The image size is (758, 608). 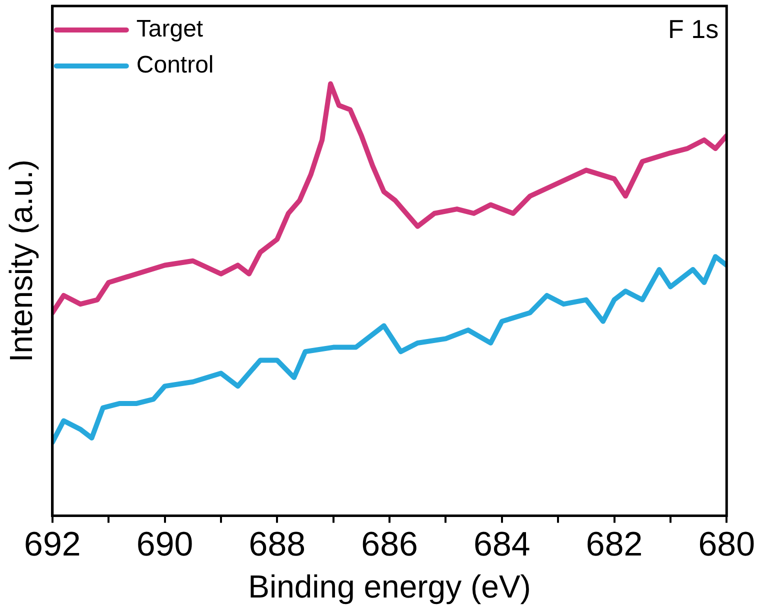 I want to click on x-tick-label: 680, so click(x=727, y=545).